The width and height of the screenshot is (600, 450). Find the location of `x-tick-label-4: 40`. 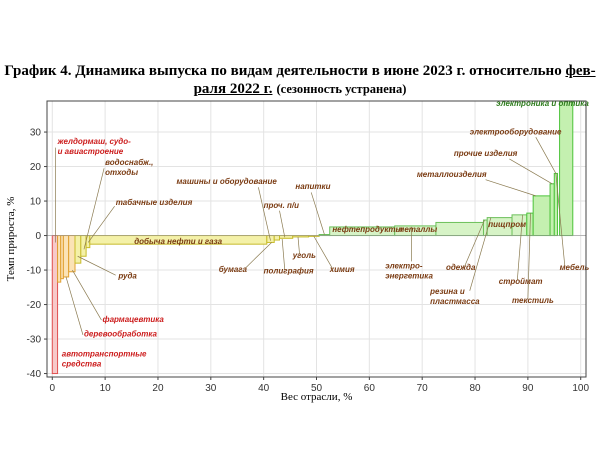

x-tick-label-4: 40 is located at coordinates (264, 388).